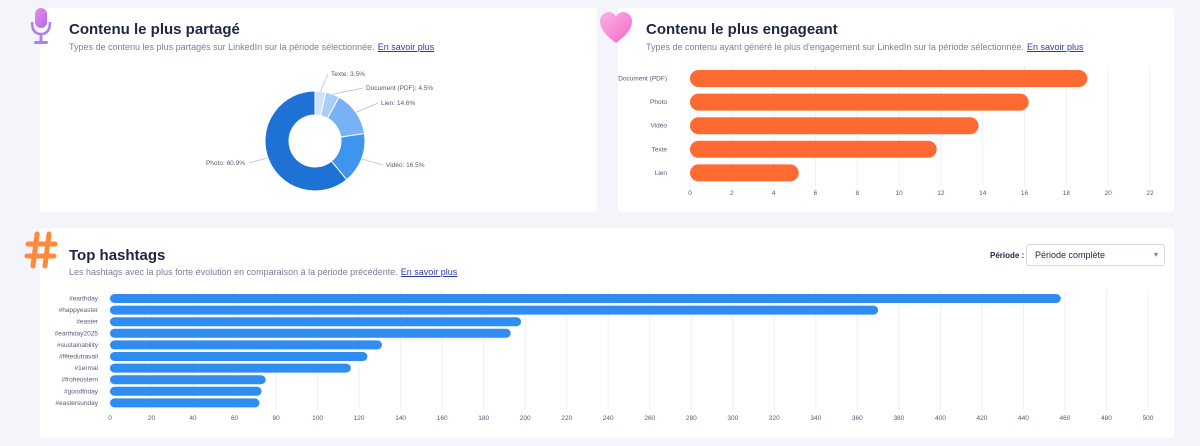  Describe the element at coordinates (81, 391) in the screenshot. I see `hash-category-label-8: #goodfriday` at that location.